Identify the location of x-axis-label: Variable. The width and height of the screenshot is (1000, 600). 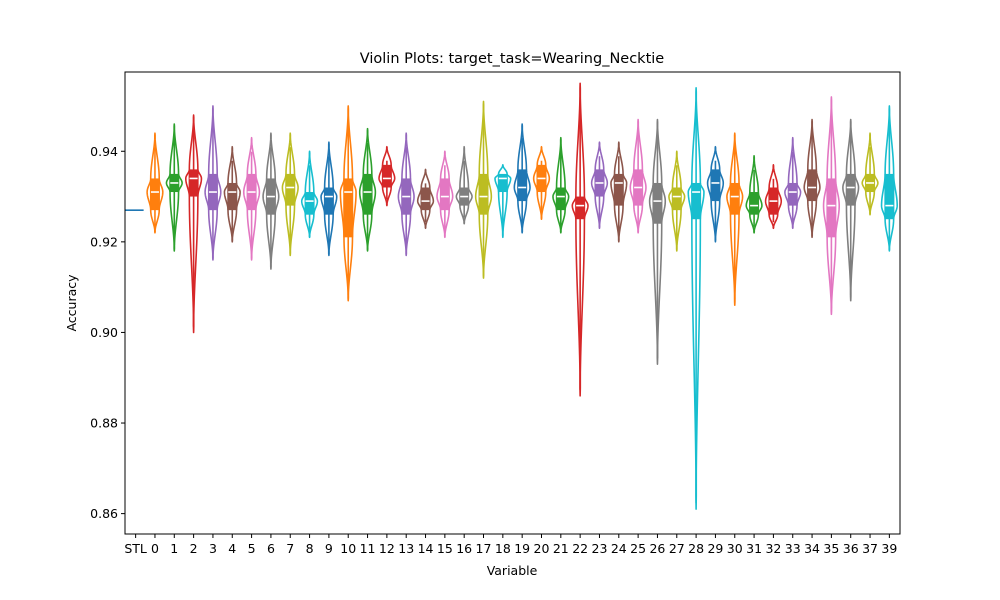
(512, 570).